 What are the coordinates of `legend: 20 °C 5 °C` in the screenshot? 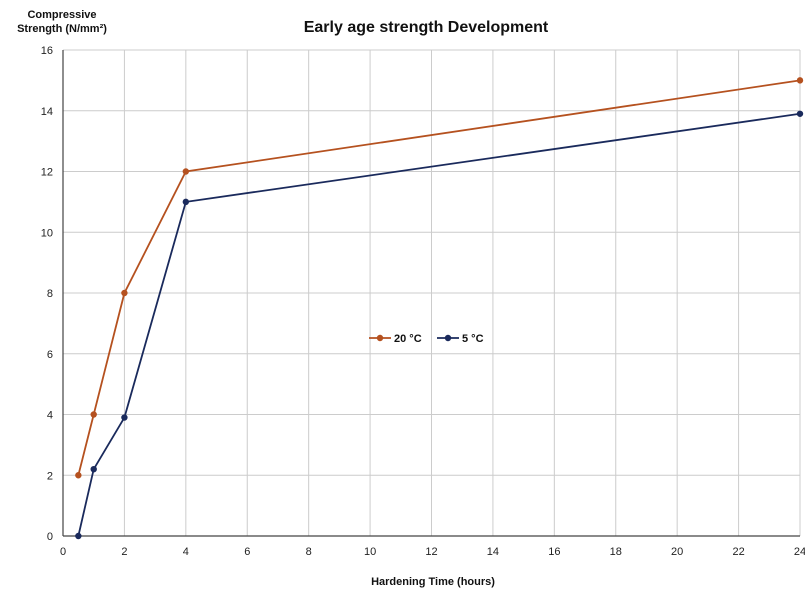 It's located at (426, 339).